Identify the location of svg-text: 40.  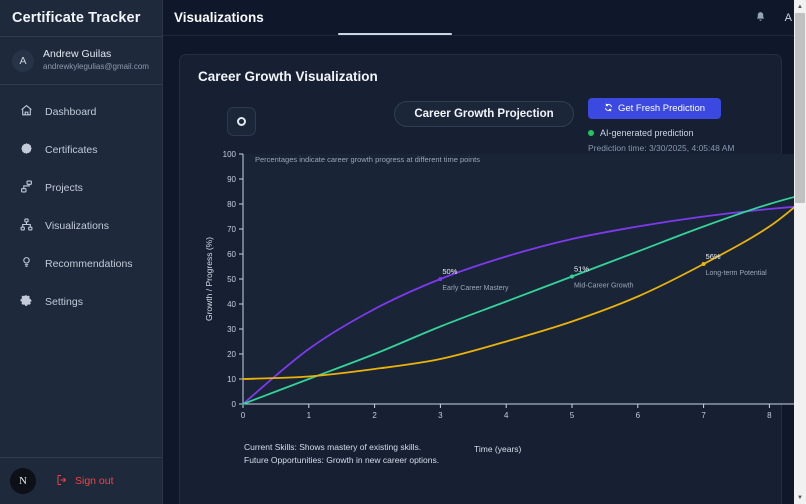
(231, 304).